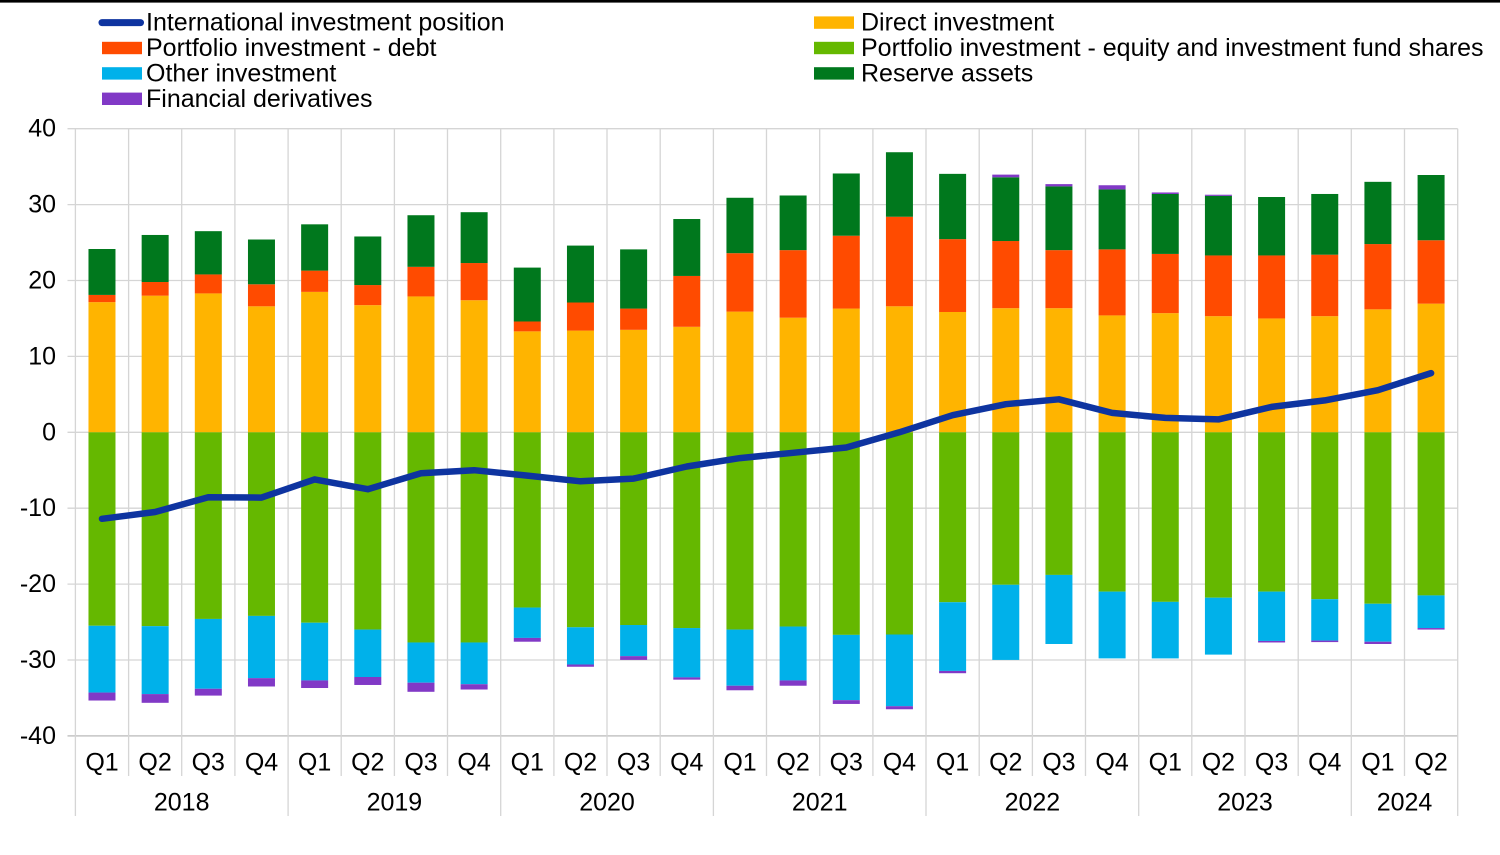 This screenshot has height=855, width=1500. I want to click on svg-text: 2022, so click(1033, 803).